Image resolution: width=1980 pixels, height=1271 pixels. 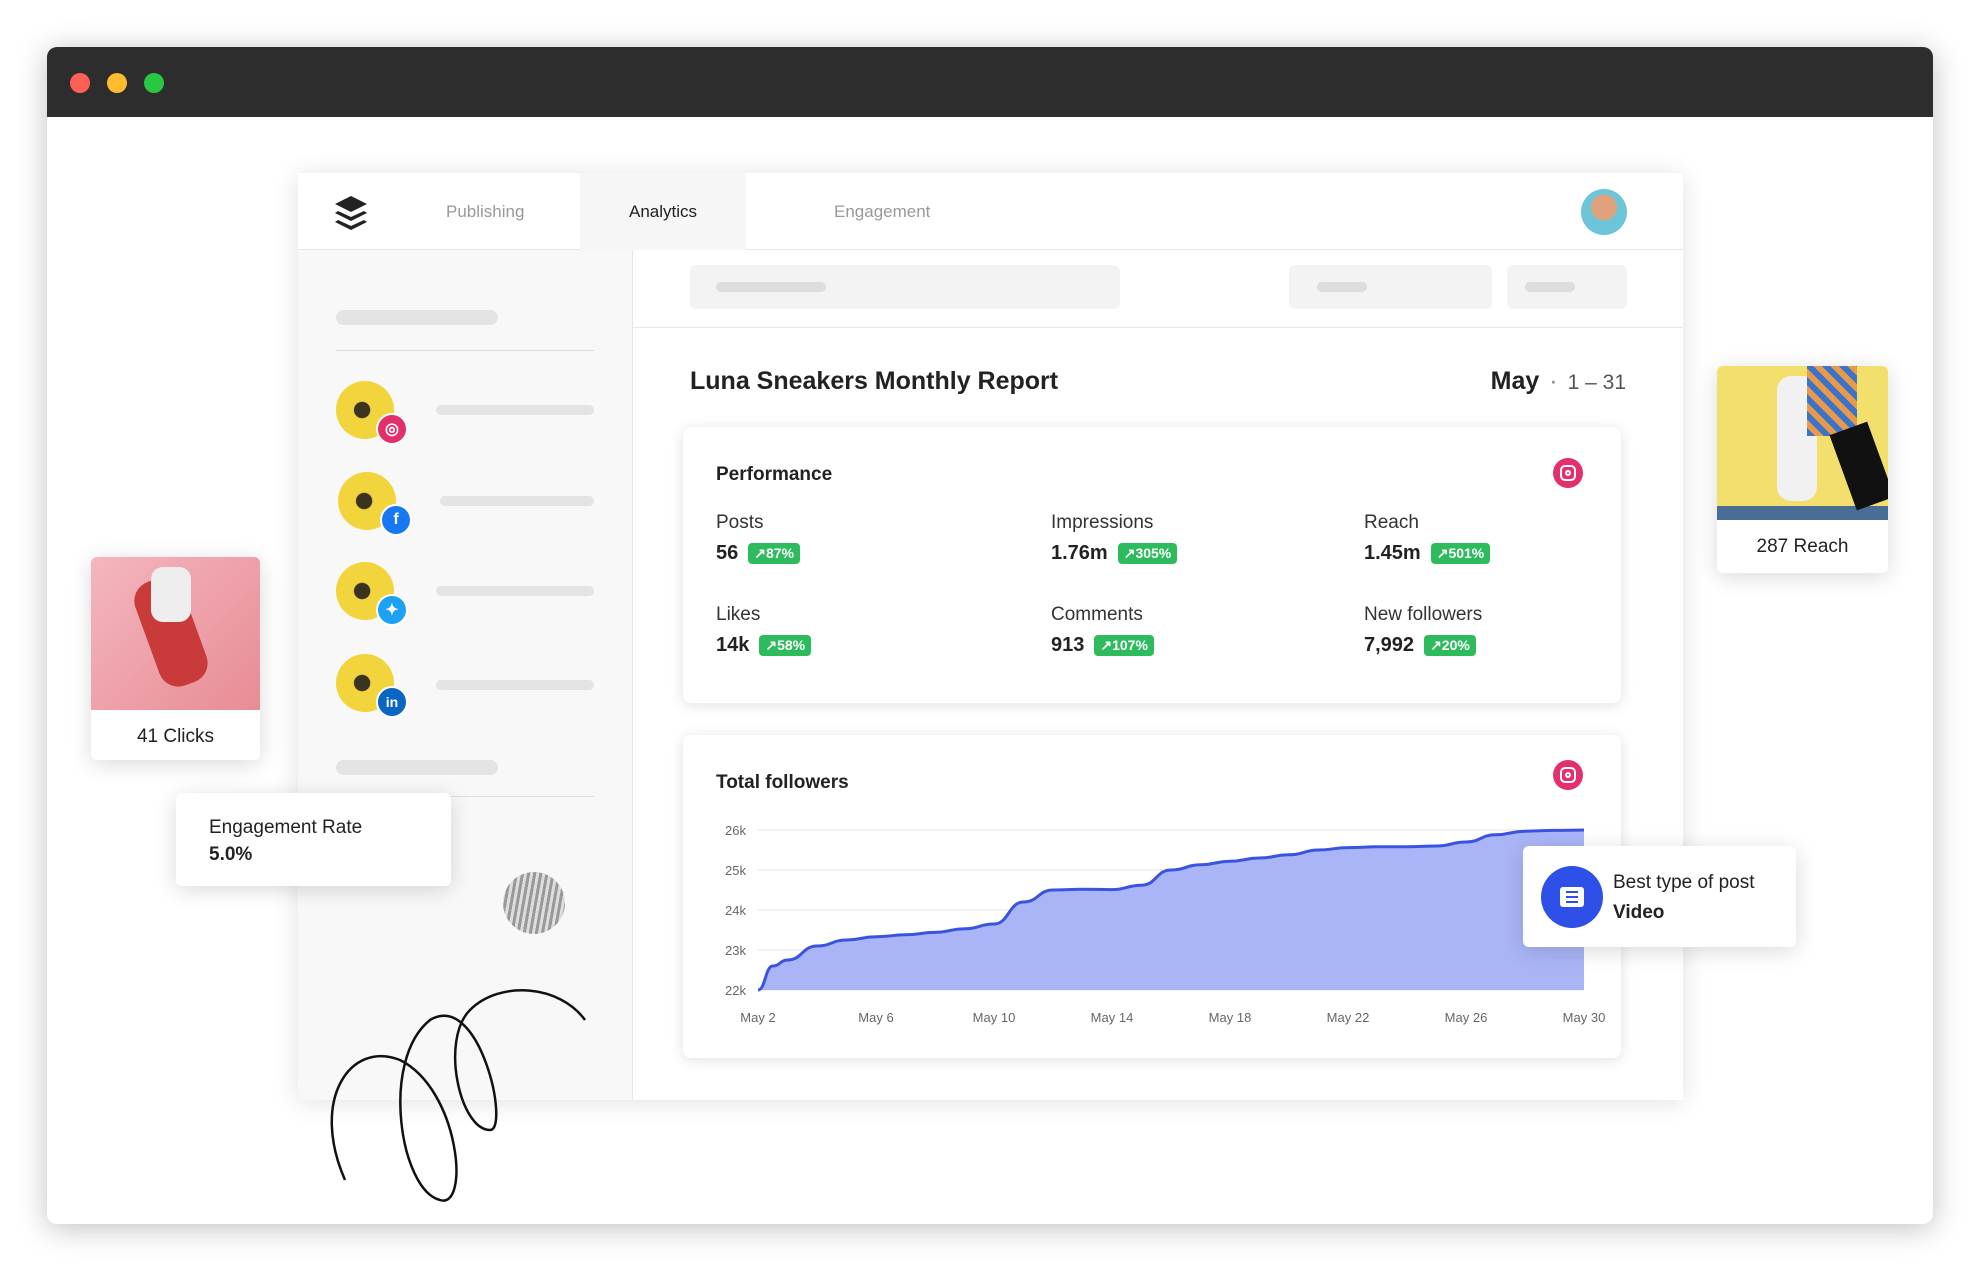 What do you see at coordinates (1068, 645) in the screenshot?
I see `stat-value: 913` at bounding box center [1068, 645].